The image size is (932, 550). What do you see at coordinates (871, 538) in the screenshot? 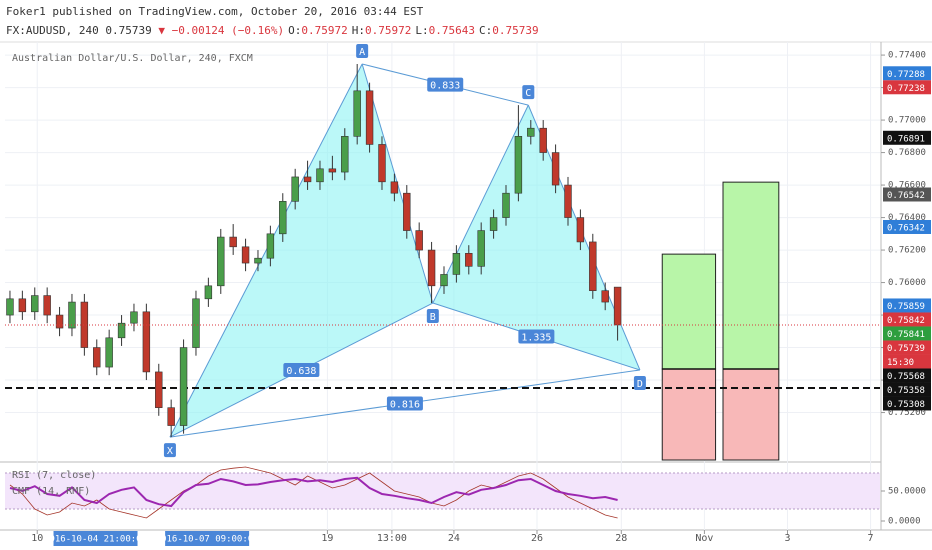
I see `x-tick-label: 7` at bounding box center [871, 538].